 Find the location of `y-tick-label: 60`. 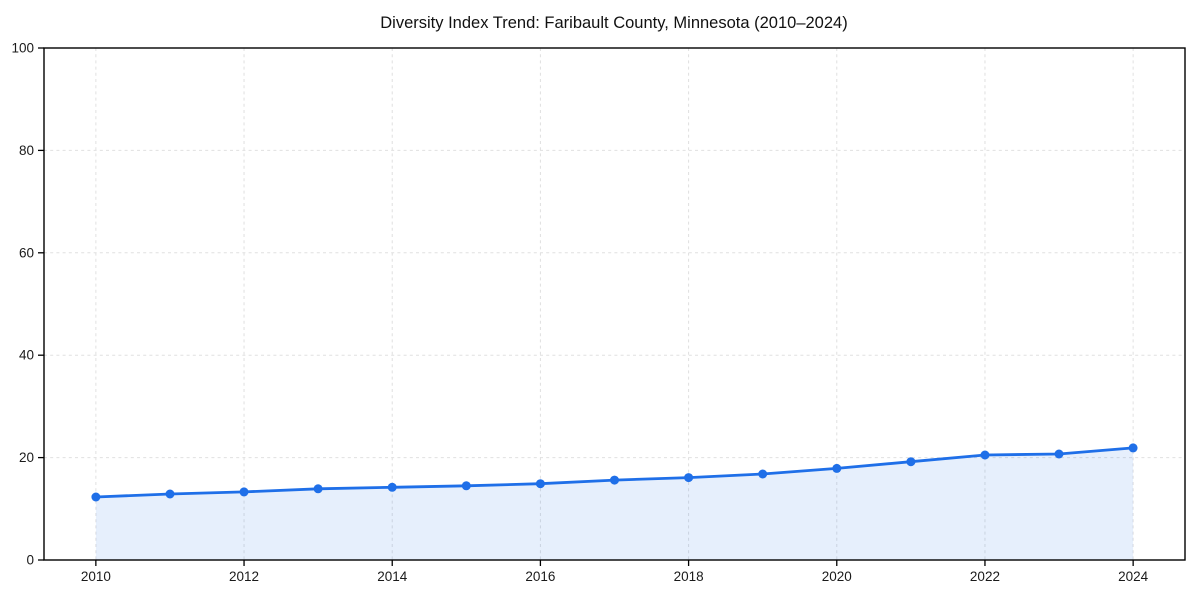

y-tick-label: 60 is located at coordinates (26, 252).